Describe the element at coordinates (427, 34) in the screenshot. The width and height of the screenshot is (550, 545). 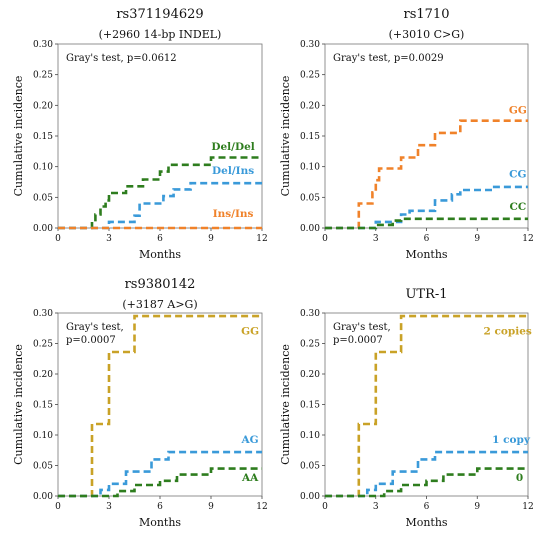
I see `chart-subtitle: (+3010 C>G)` at that location.